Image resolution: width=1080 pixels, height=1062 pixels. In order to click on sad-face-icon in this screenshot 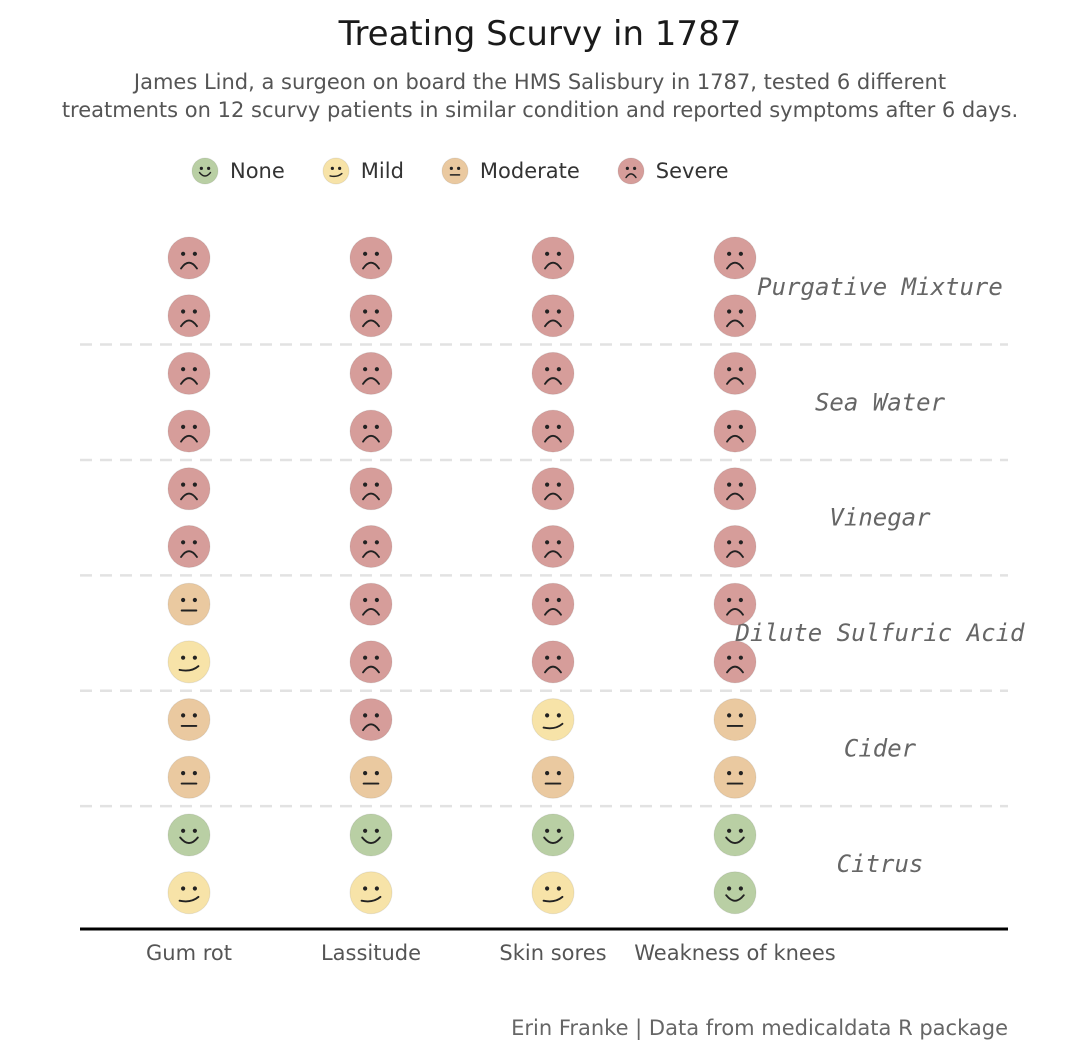, I will do `click(631, 171)`.